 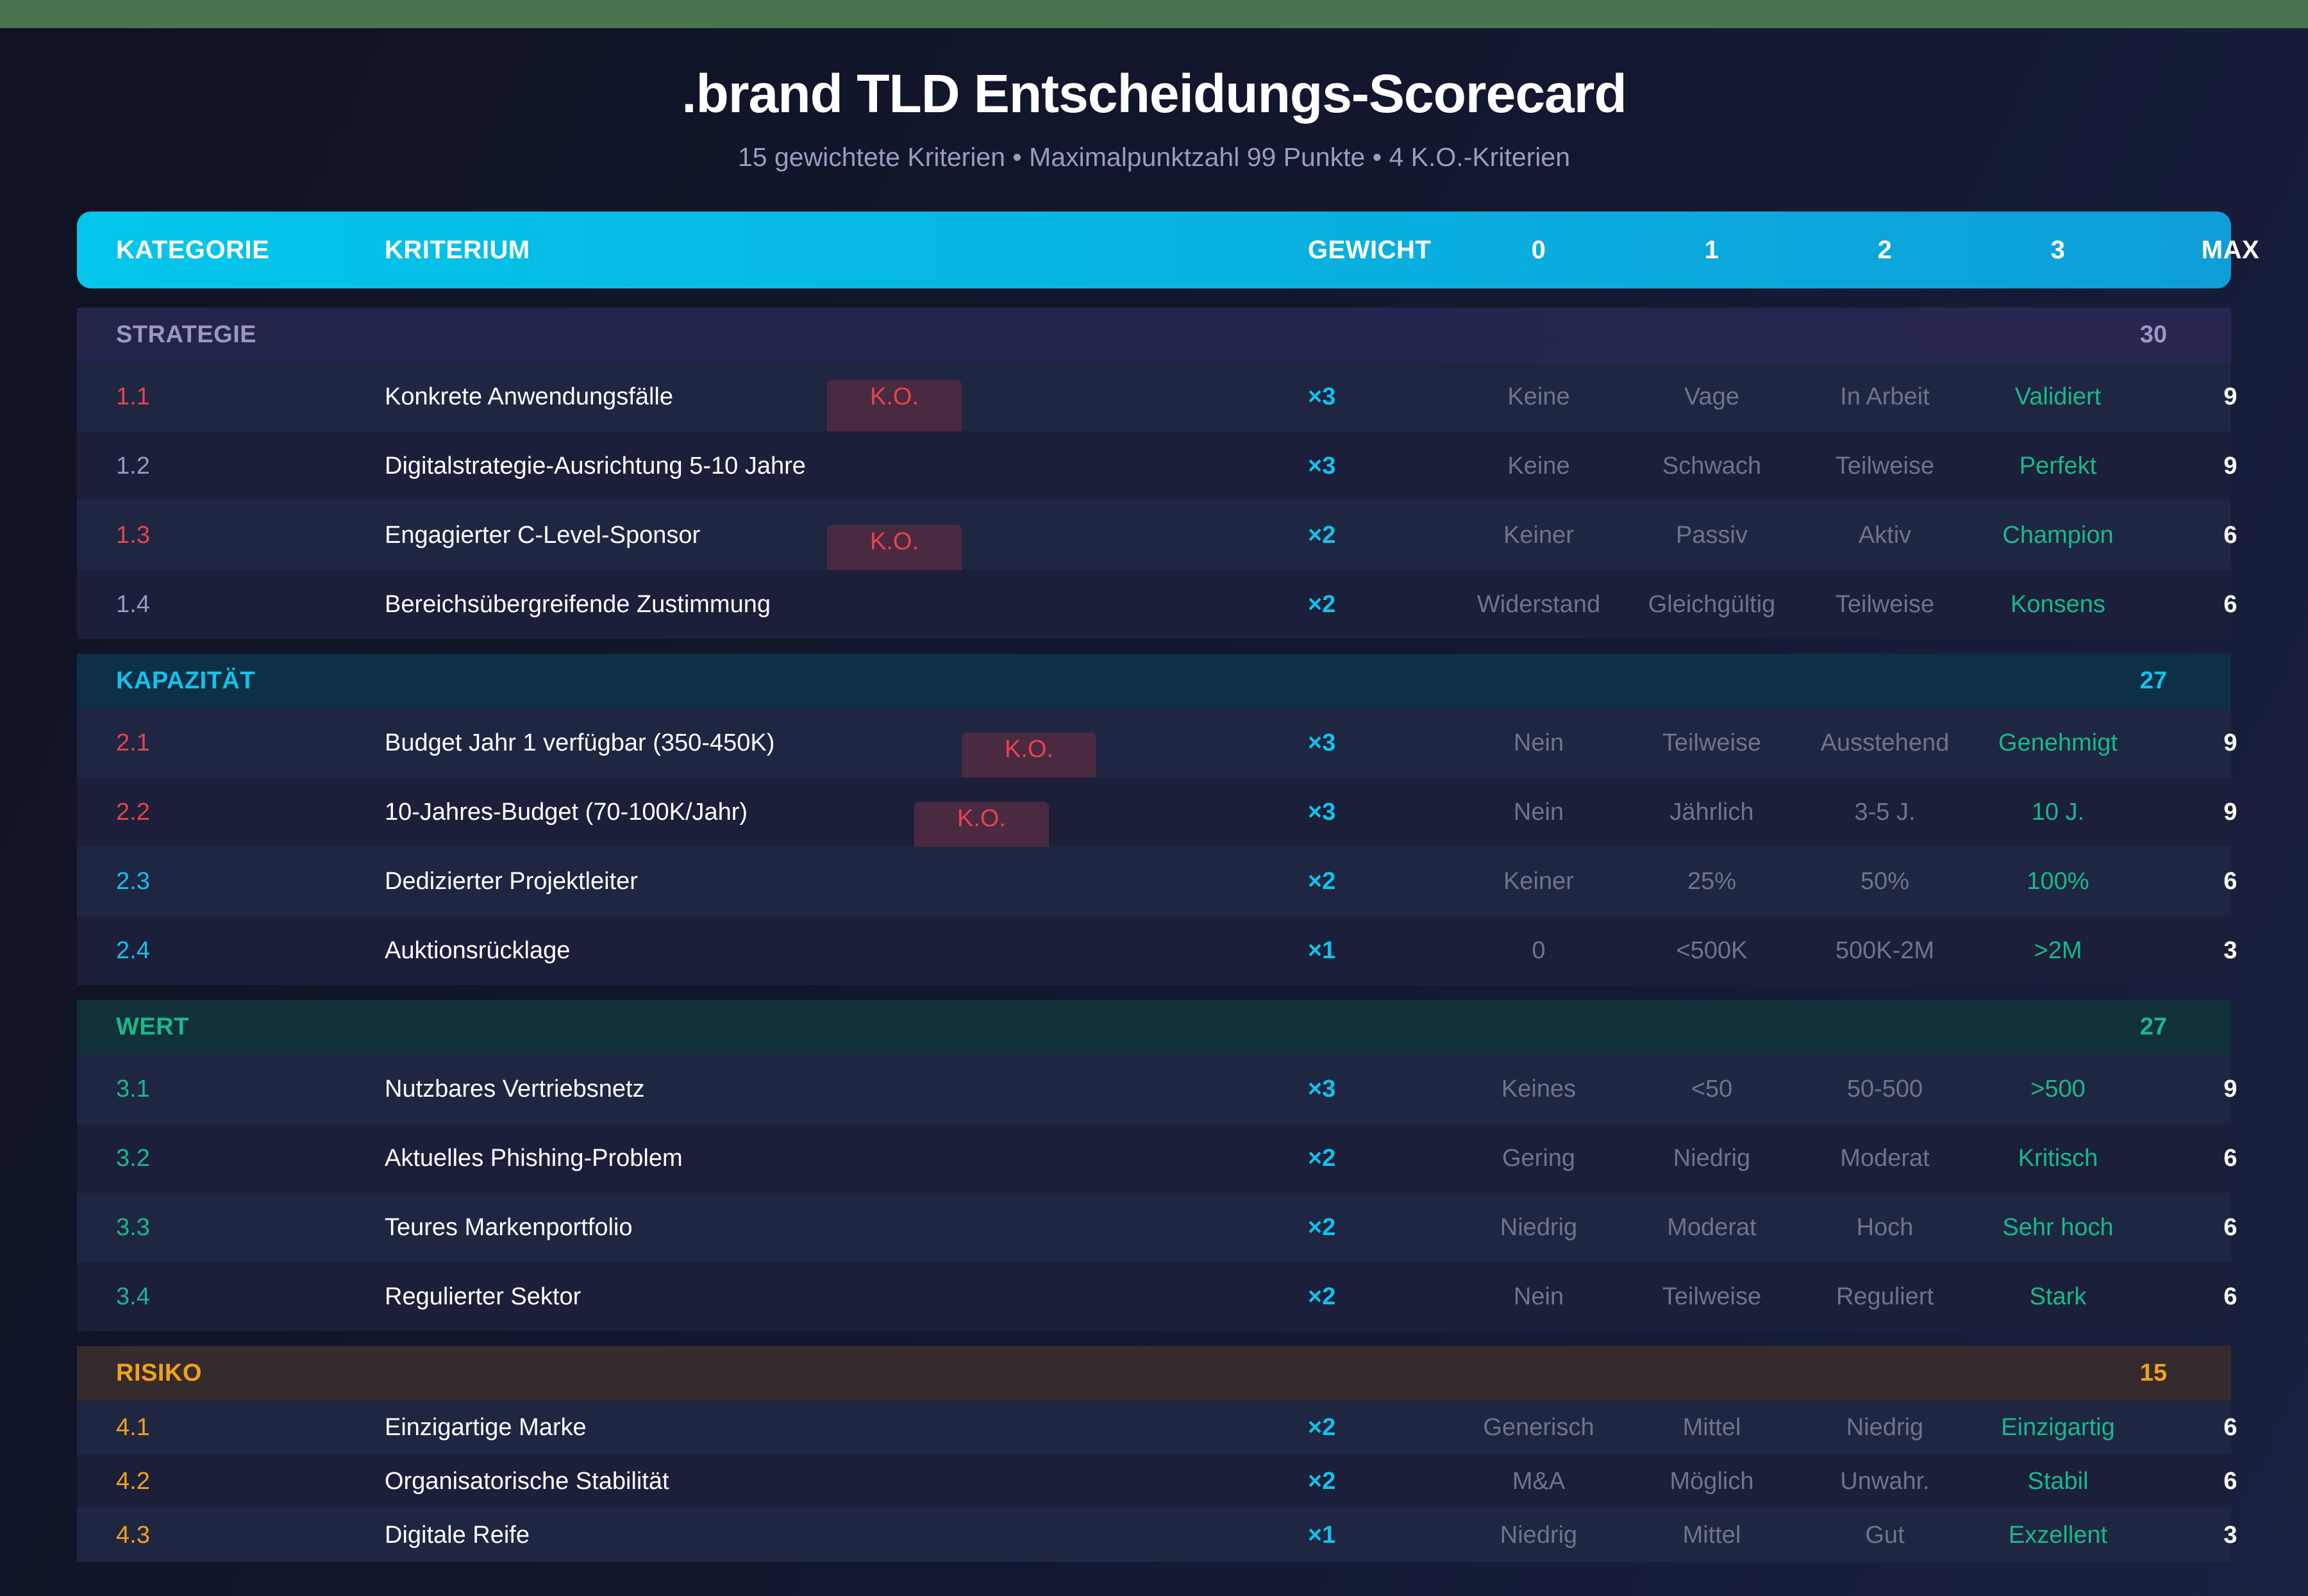 I want to click on score-2-option: 3-5 J., so click(x=1885, y=812).